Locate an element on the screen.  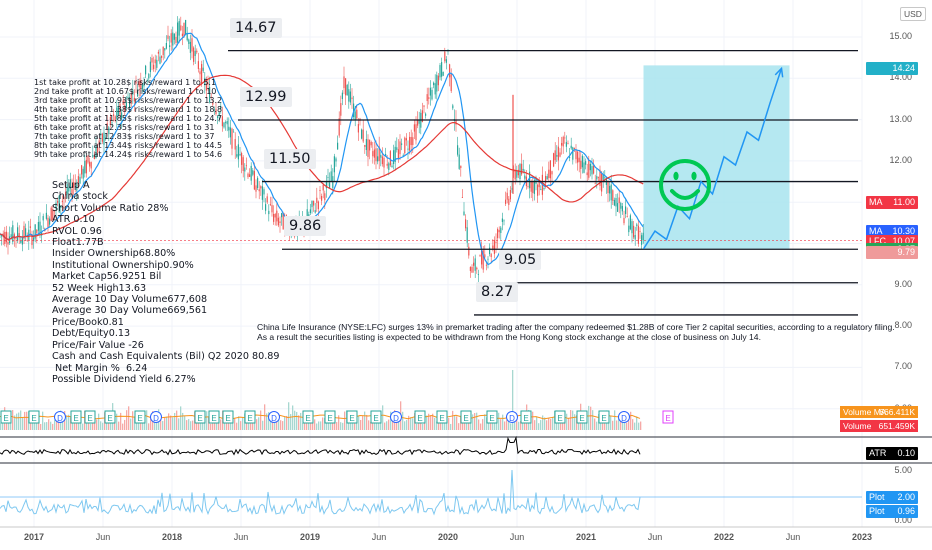
price-badge: 9.79 is located at coordinates (892, 253).